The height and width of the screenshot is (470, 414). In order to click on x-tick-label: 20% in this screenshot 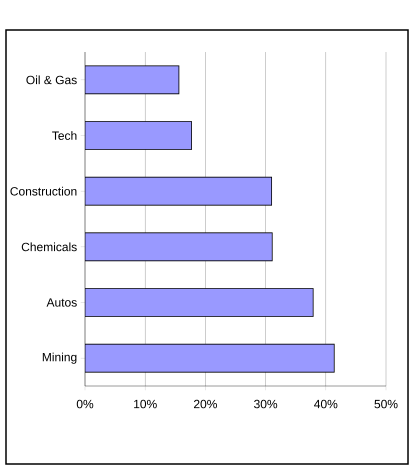, I will do `click(205, 404)`.